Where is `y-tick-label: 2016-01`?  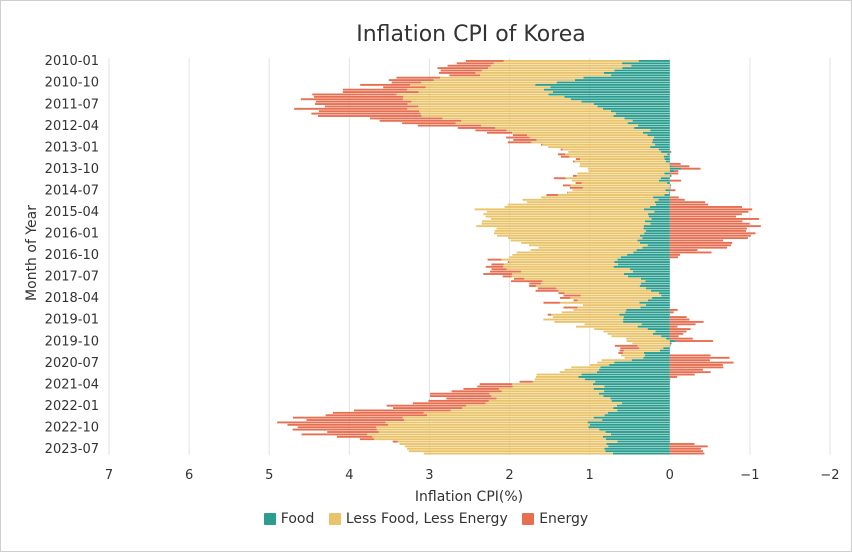
y-tick-label: 2016-01 is located at coordinates (72, 234).